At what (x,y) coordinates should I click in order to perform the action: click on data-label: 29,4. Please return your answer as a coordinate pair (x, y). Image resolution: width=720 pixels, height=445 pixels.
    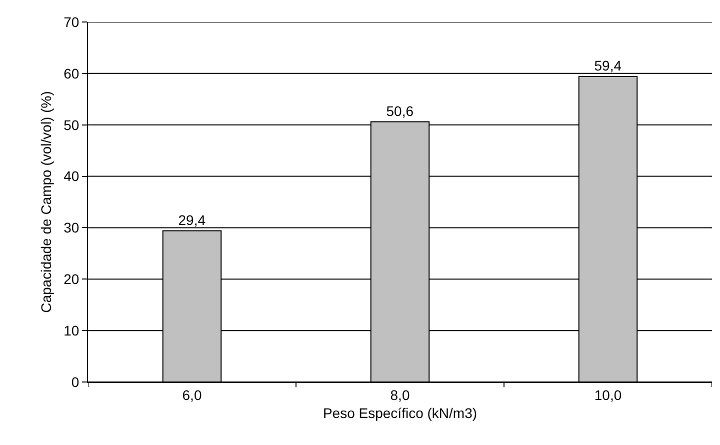
    Looking at the image, I should click on (192, 220).